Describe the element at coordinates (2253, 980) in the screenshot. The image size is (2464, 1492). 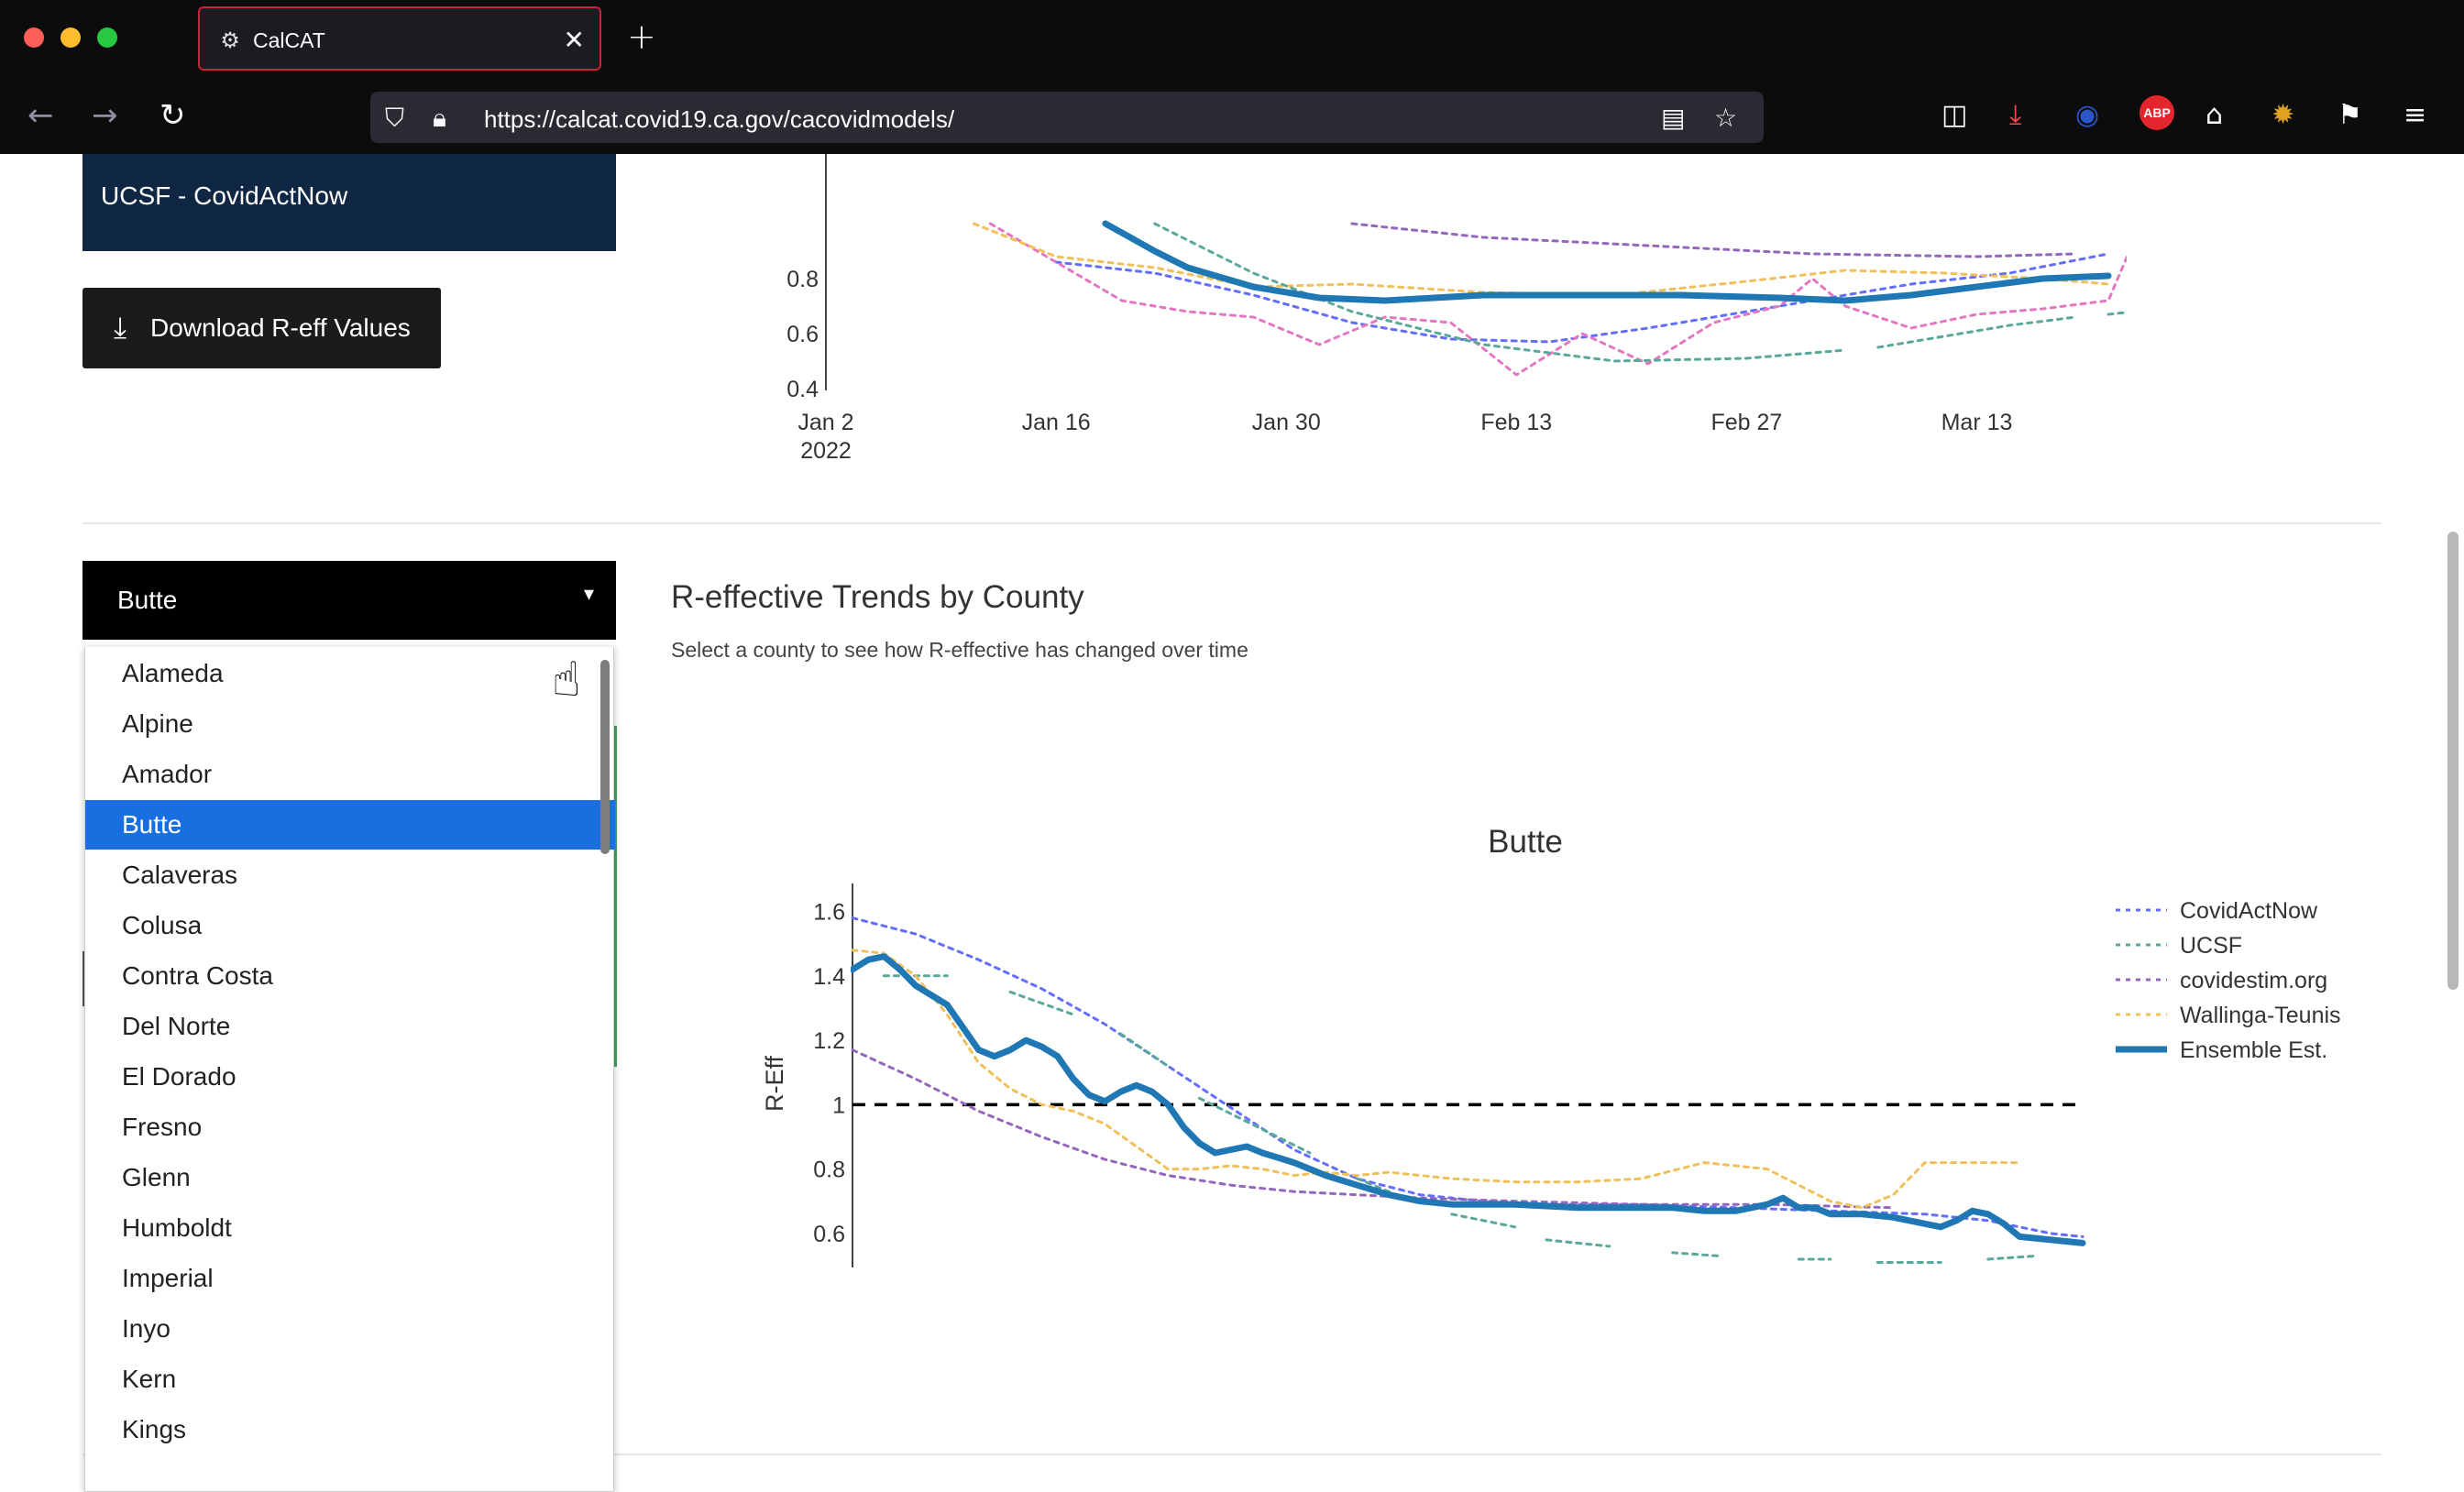
I see `legend-label: covidestim.org` at that location.